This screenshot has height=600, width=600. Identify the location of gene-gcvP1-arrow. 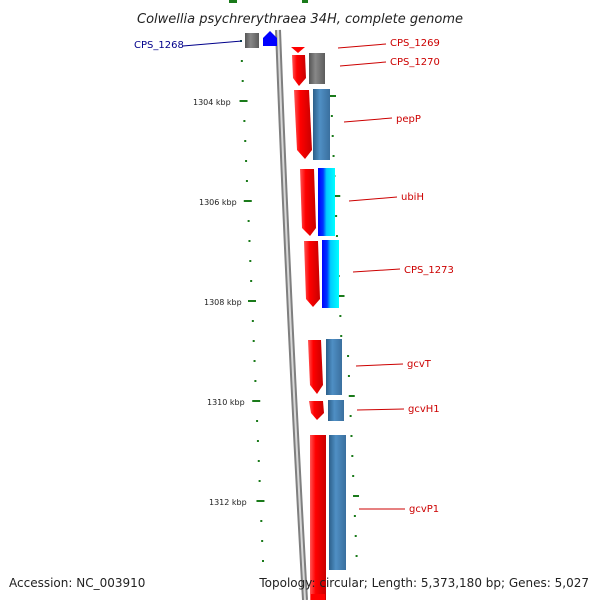
(318, 517).